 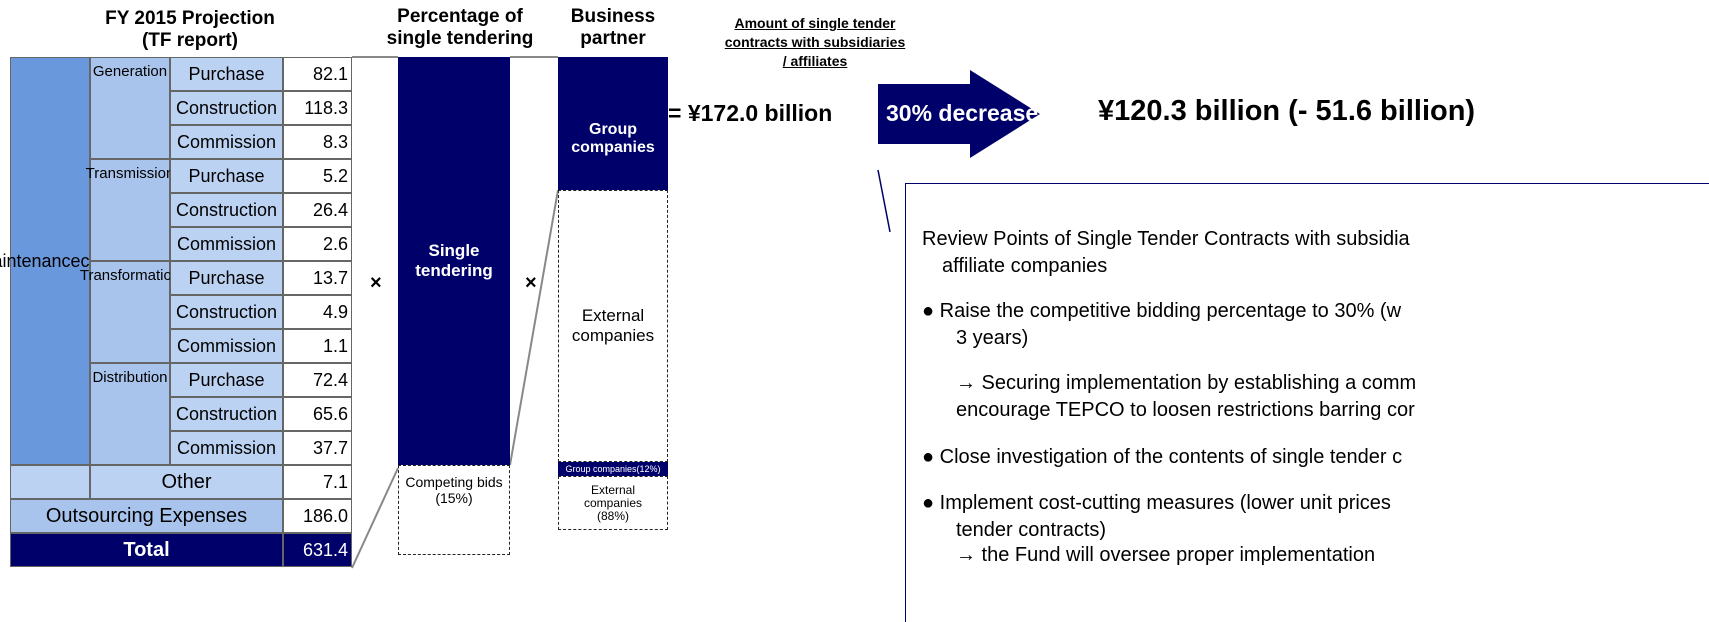 I want to click on decrease: 30% decrease, so click(x=962, y=113).